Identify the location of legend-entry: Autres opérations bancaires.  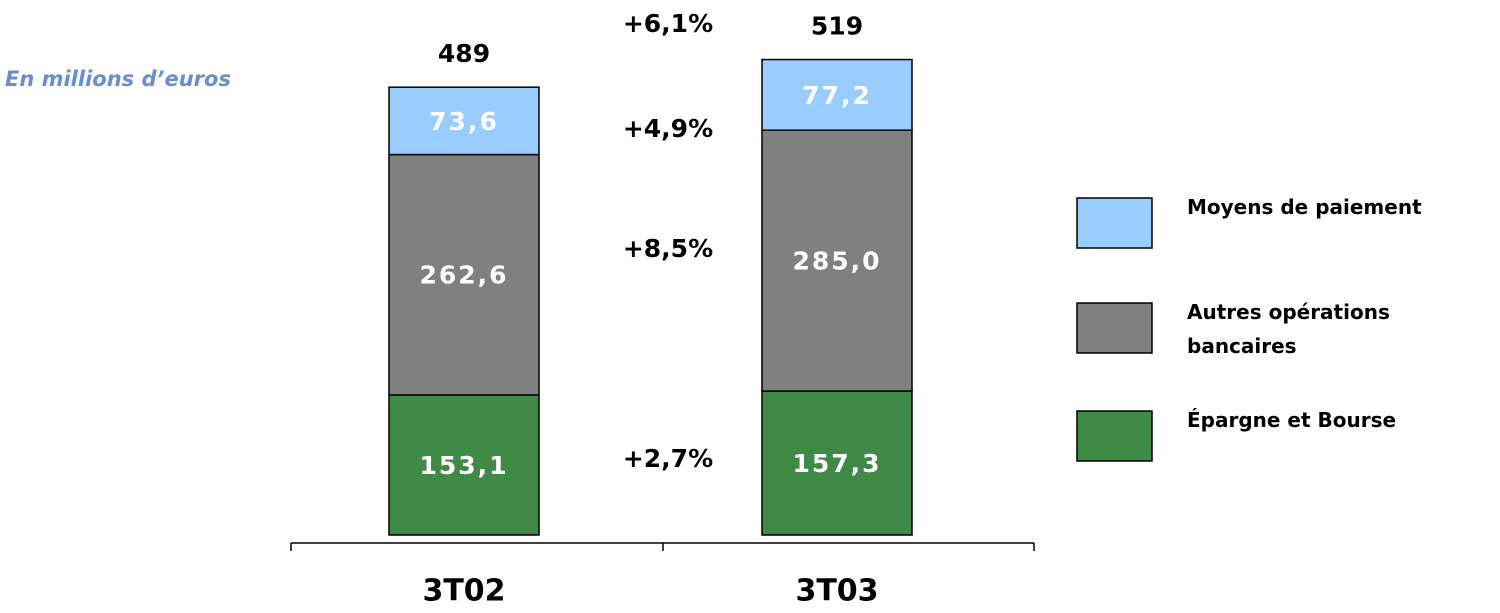
(1288, 329).